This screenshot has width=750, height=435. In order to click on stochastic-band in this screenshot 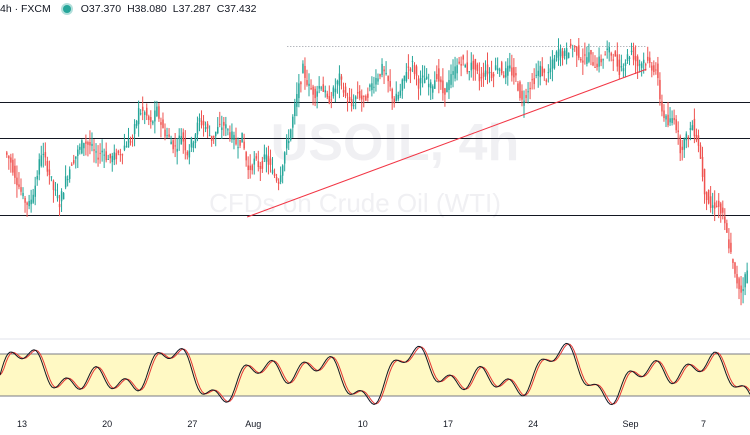, I will do `click(375, 375)`.